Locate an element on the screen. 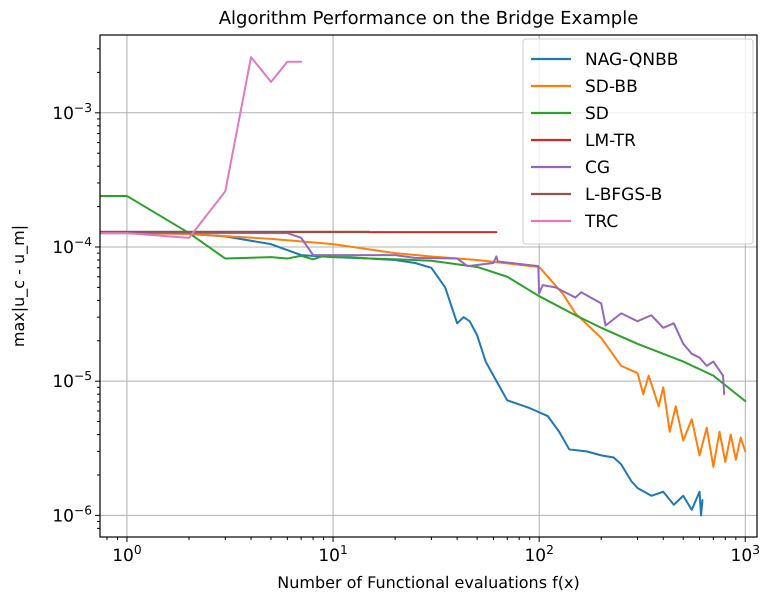 The width and height of the screenshot is (764, 602). y-tick-label: 10$^{−5}$ is located at coordinates (72, 380).